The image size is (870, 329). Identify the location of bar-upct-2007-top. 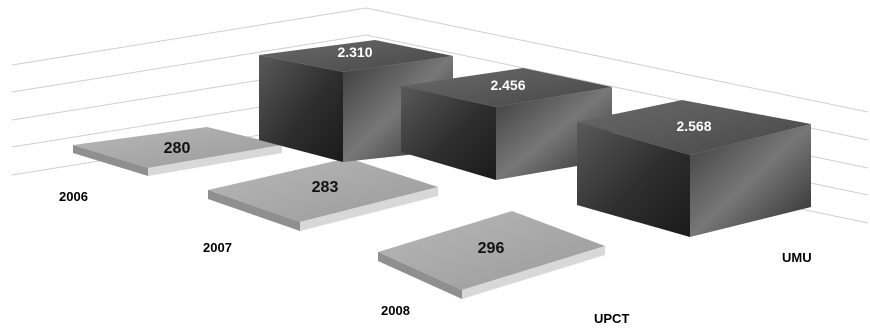
(323, 190).